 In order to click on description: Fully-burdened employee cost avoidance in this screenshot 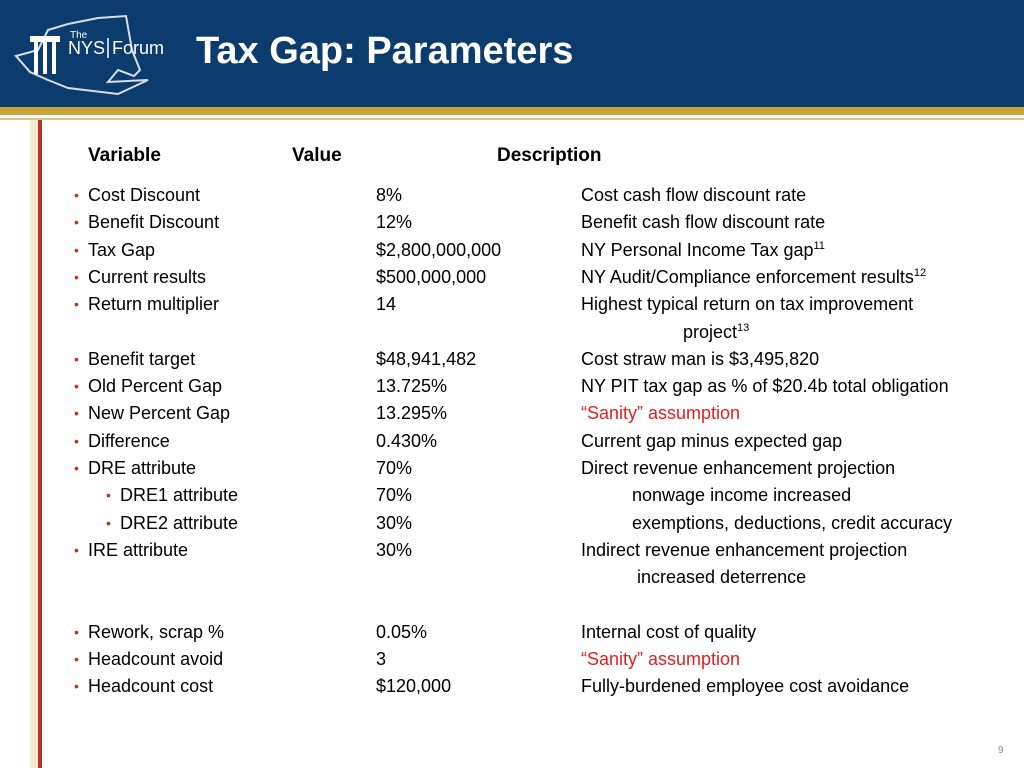, I will do `click(745, 686)`.